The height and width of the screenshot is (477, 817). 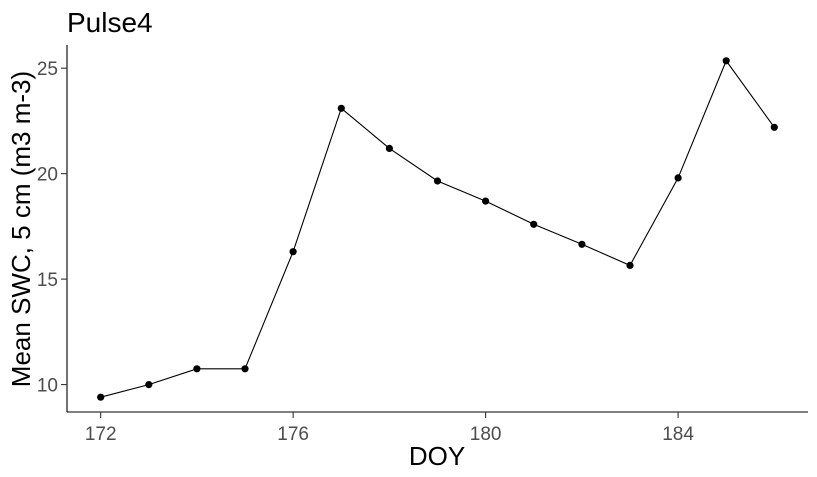 What do you see at coordinates (47, 386) in the screenshot?
I see `y-tick-label: 10` at bounding box center [47, 386].